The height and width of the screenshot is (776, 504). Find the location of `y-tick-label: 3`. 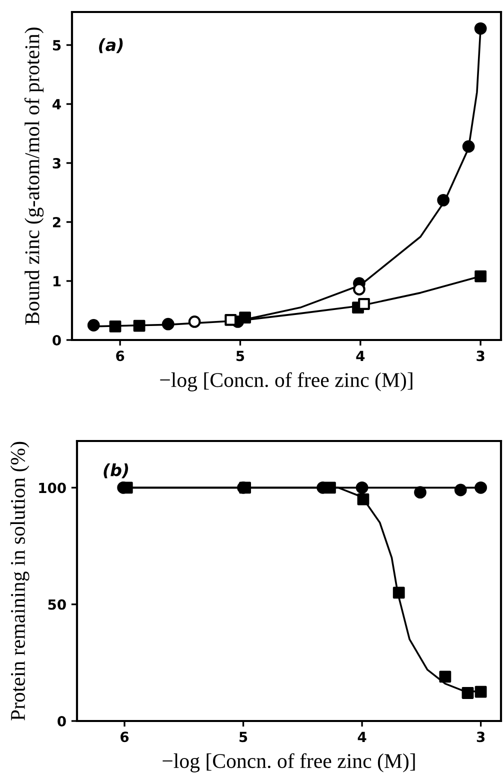

y-tick-label: 3 is located at coordinates (56, 163).